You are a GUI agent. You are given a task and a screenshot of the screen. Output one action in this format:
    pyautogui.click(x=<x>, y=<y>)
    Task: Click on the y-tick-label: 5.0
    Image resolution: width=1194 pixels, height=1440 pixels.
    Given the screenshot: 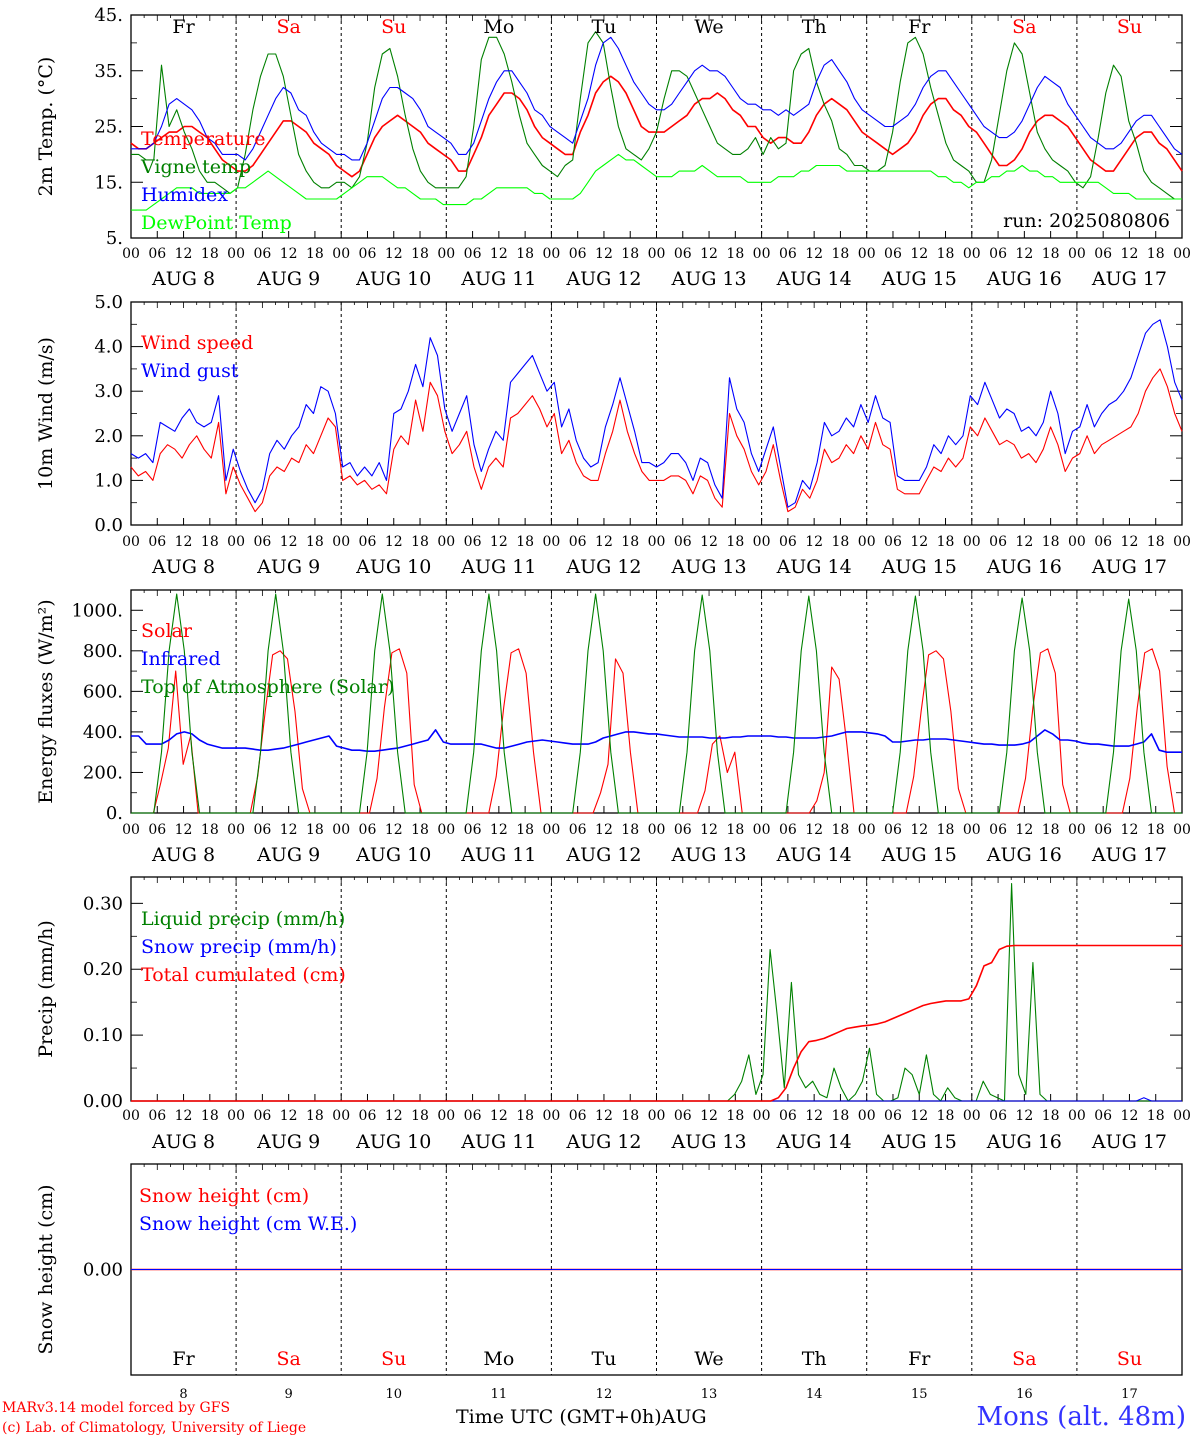 What is the action you would take?
    pyautogui.click(x=108, y=302)
    